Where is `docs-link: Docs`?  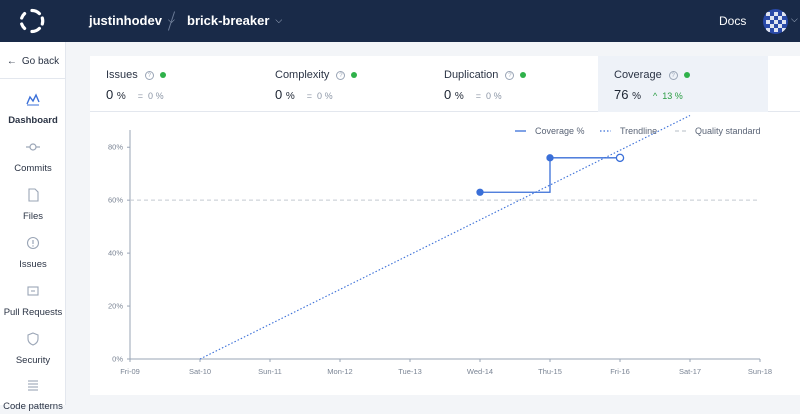
docs-link: Docs is located at coordinates (733, 21).